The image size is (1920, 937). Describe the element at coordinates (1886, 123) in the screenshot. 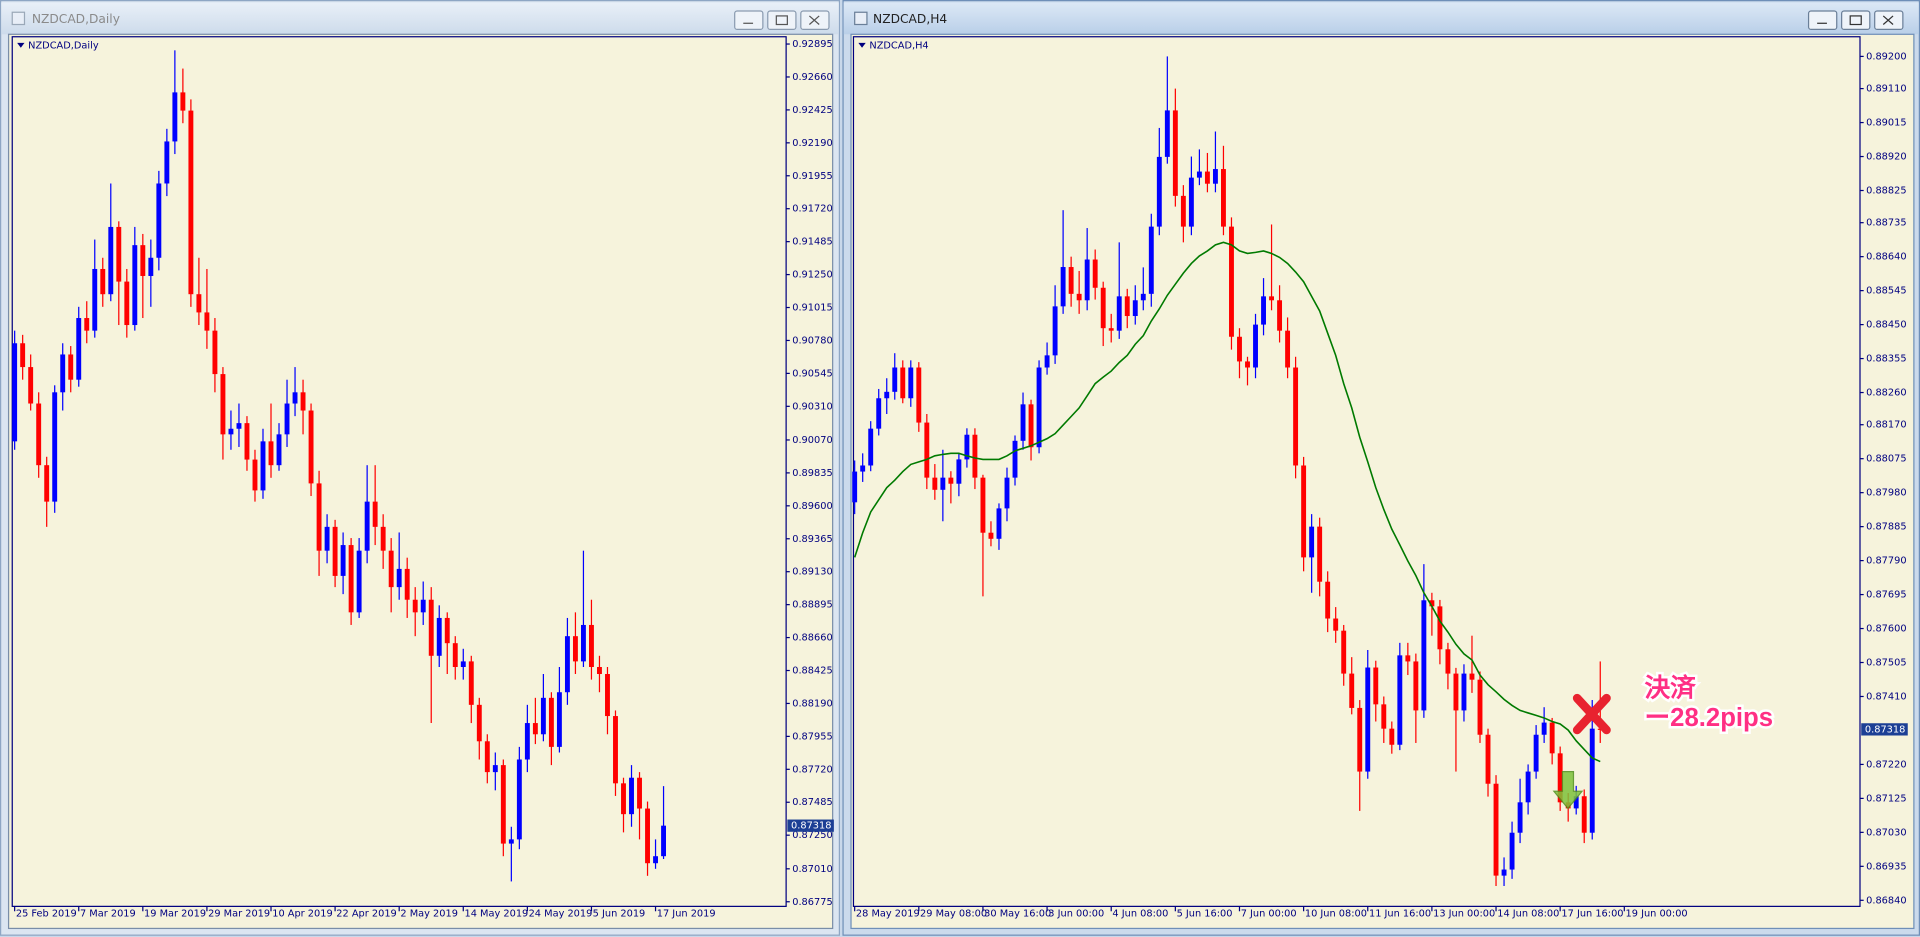

I see `y-tick-label: 0.89015` at that location.